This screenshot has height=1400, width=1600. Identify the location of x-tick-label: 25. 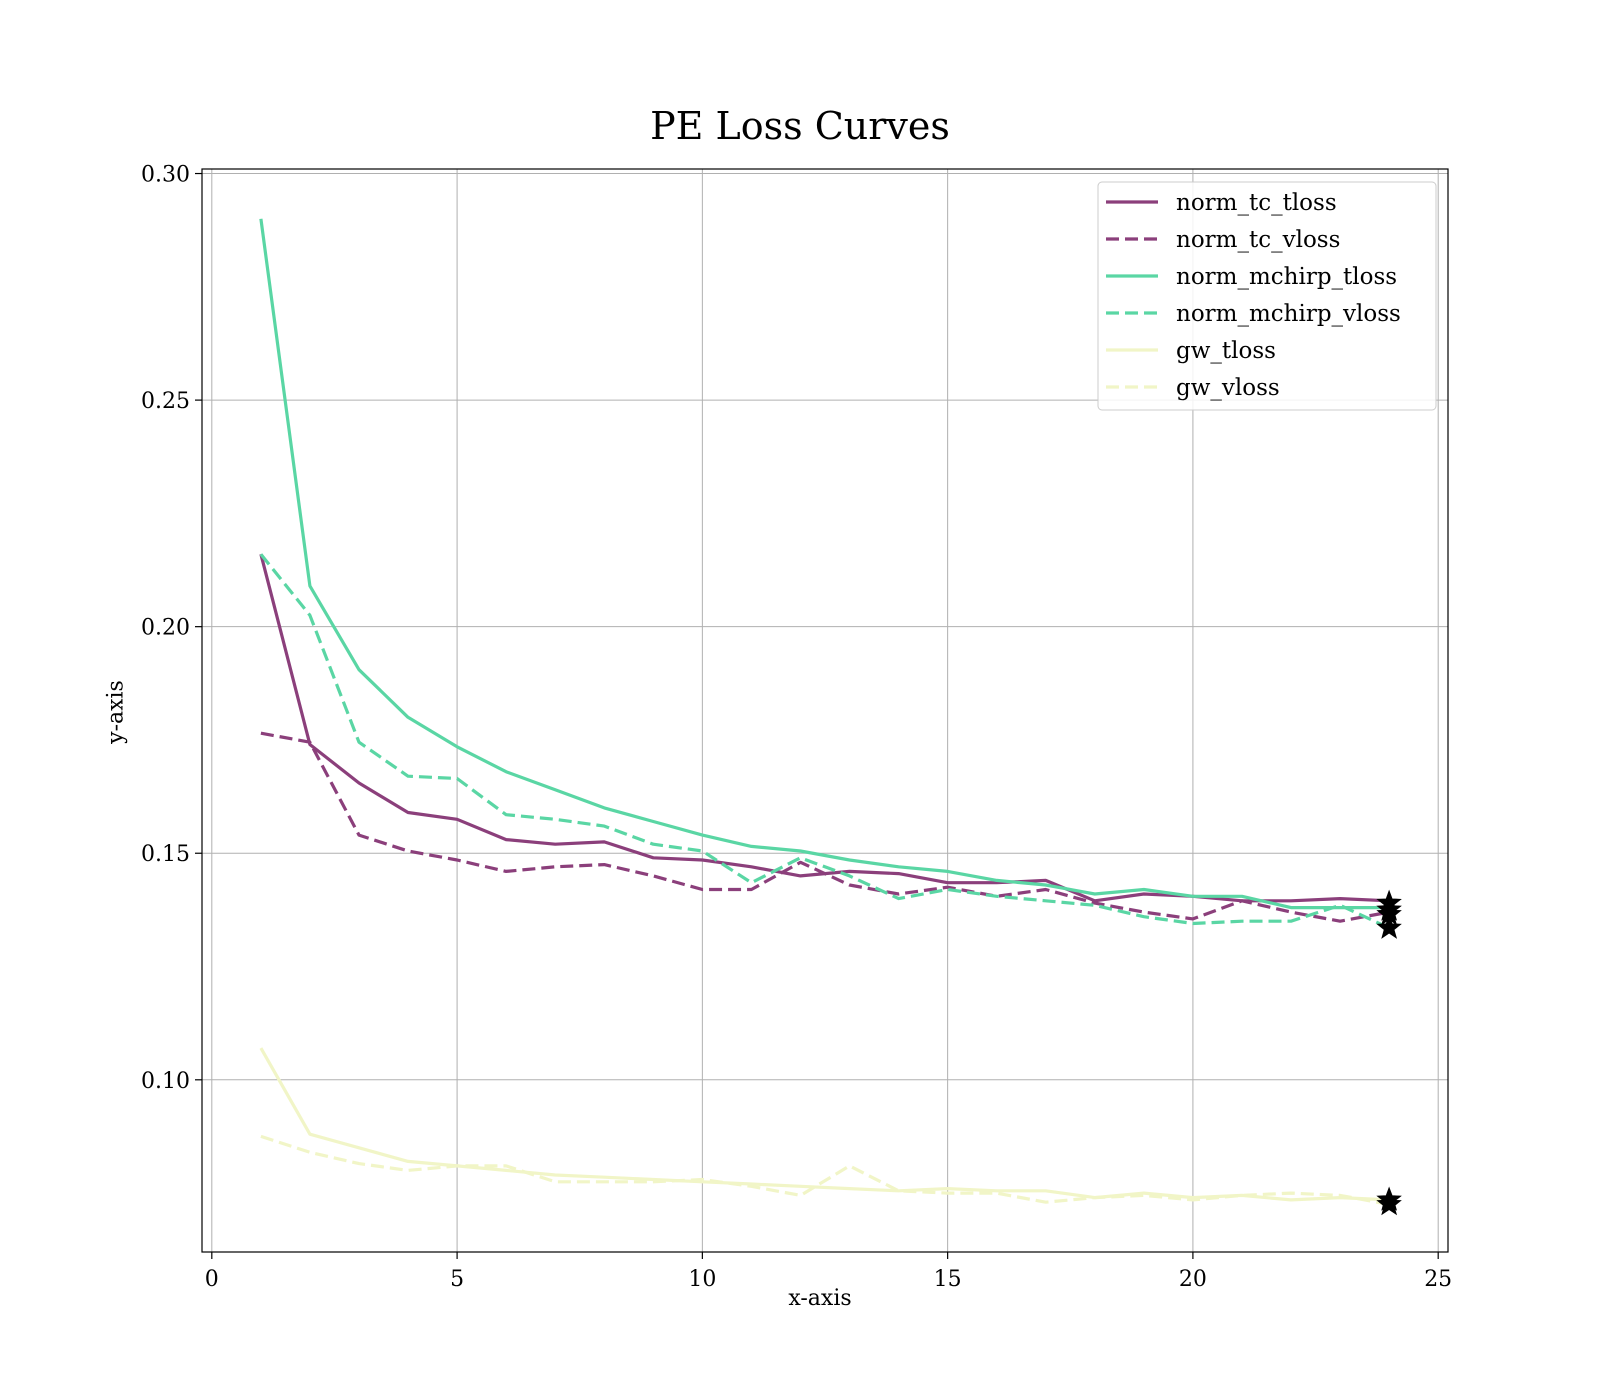
(1438, 1279).